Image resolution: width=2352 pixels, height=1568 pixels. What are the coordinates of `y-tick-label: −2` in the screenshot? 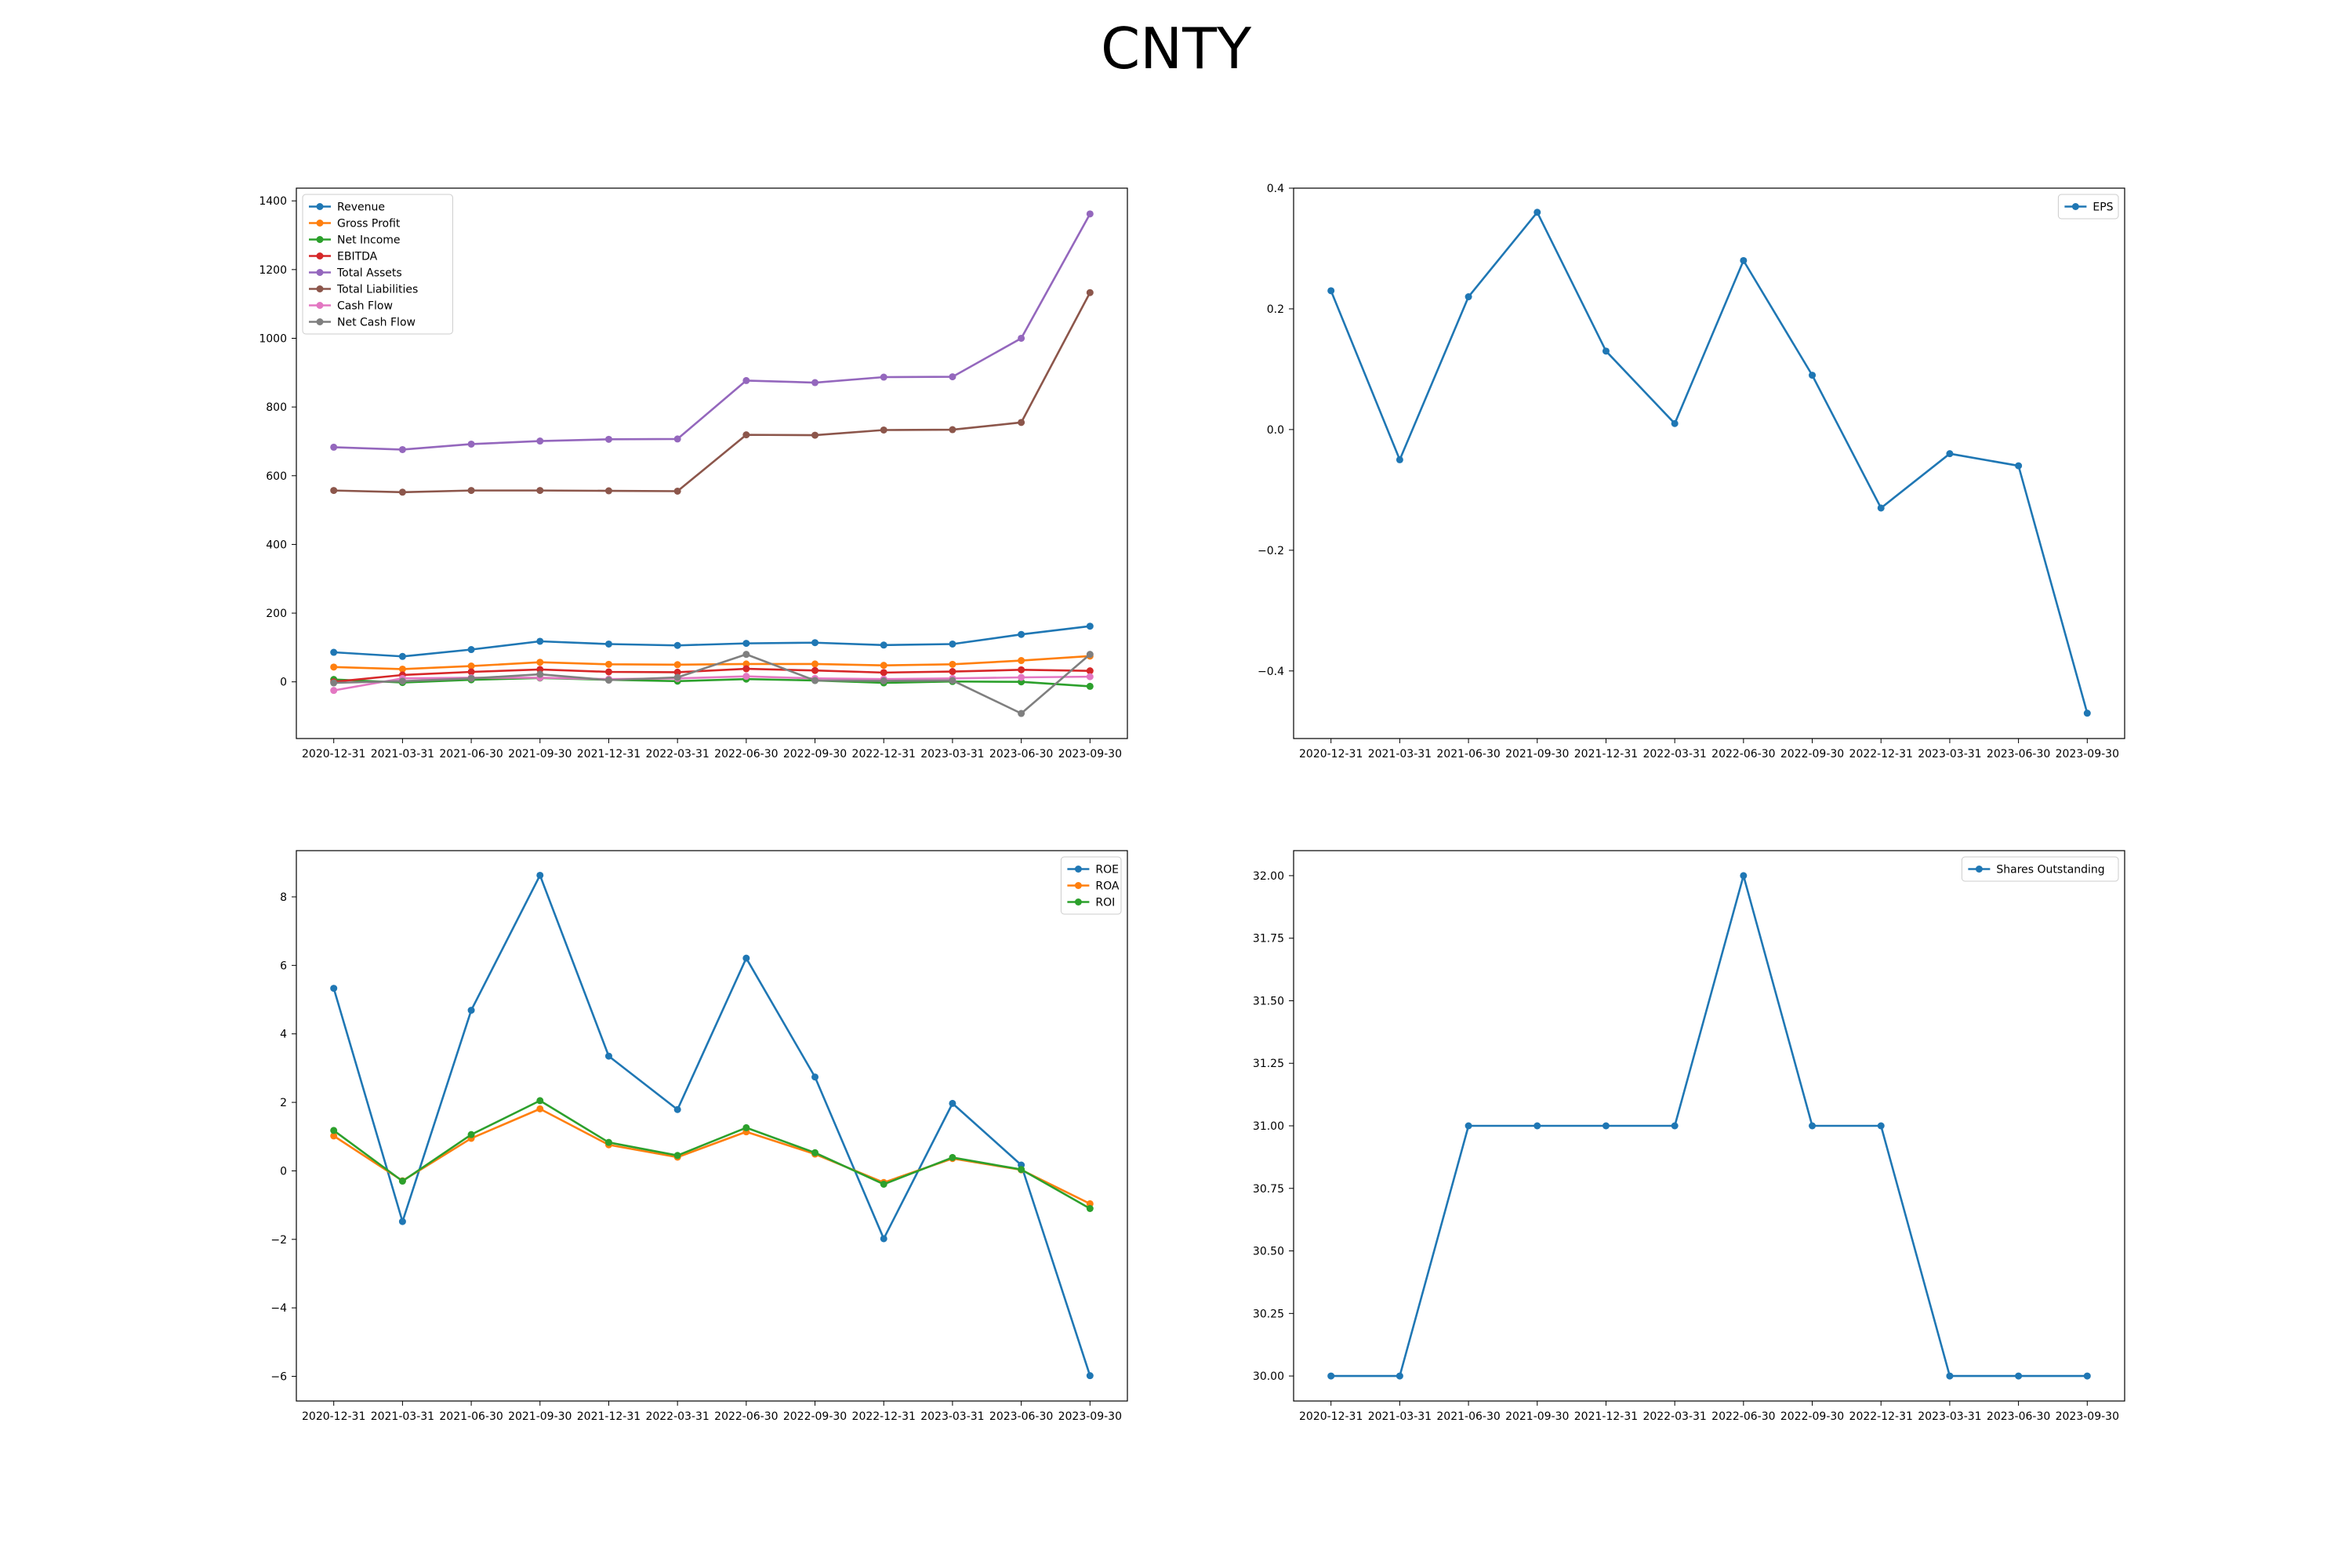 It's located at (278, 1240).